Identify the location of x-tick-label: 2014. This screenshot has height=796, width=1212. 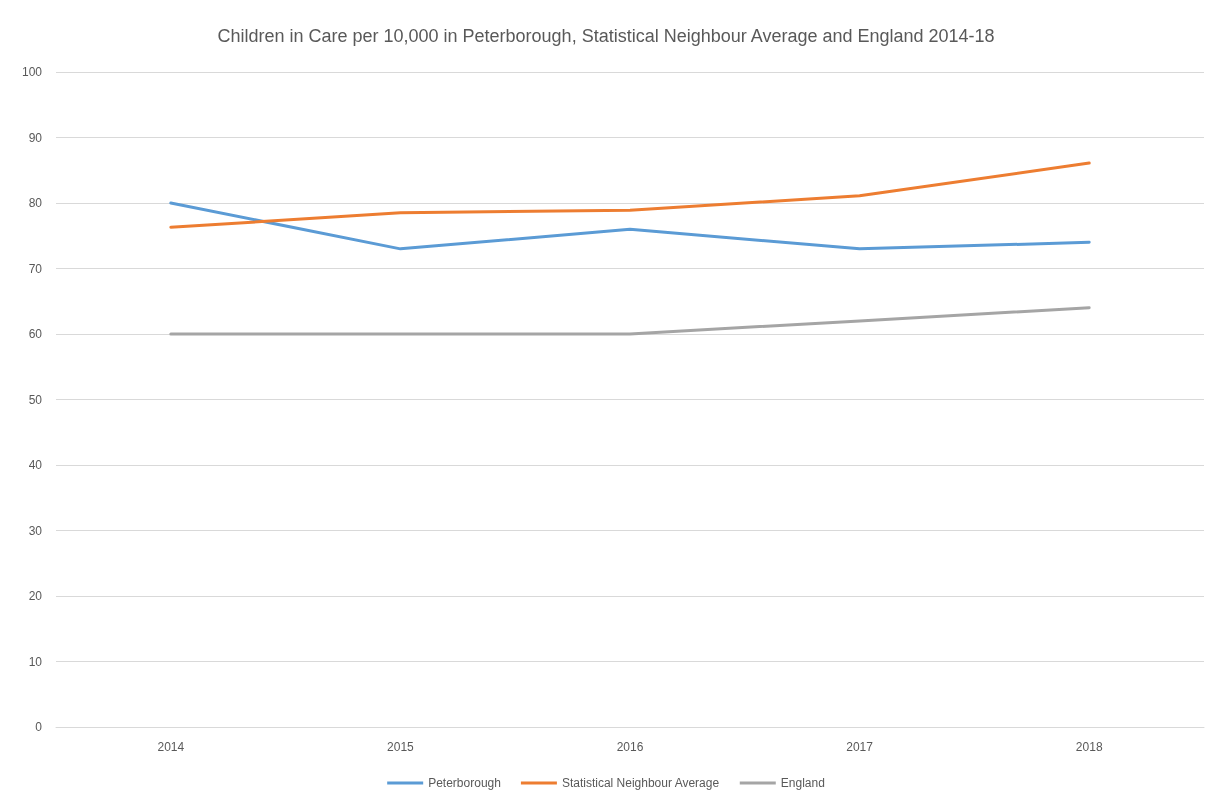
(171, 747).